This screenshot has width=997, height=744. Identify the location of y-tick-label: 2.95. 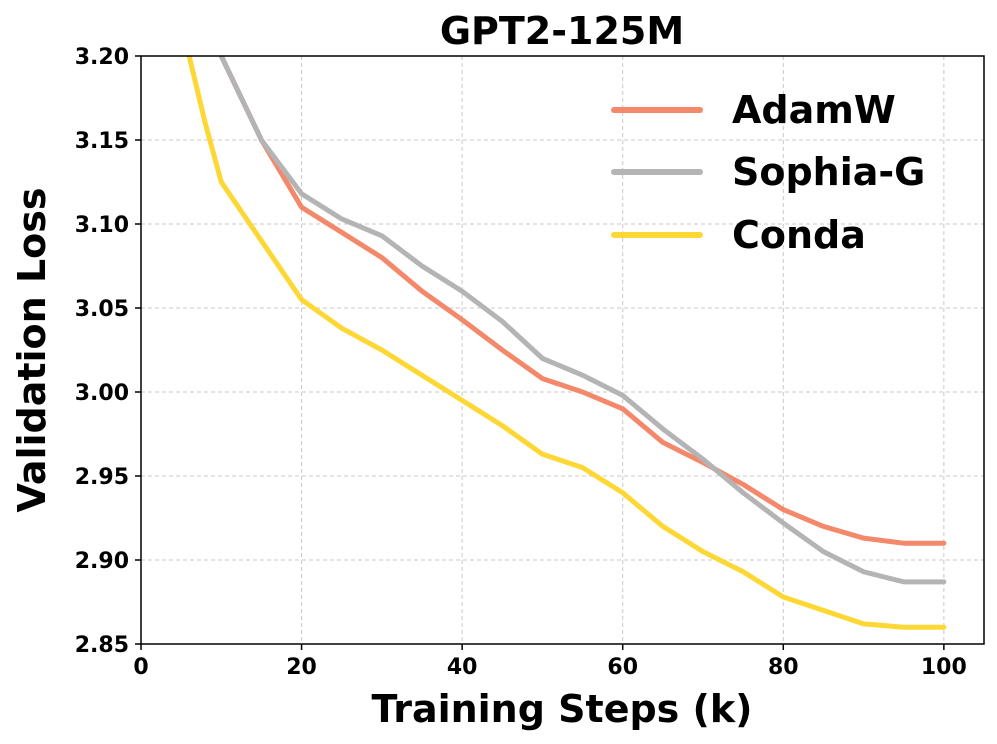
(102, 477).